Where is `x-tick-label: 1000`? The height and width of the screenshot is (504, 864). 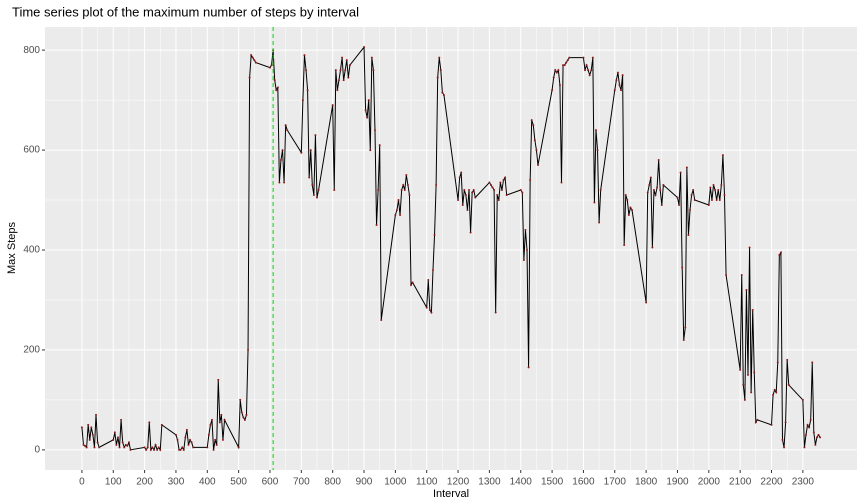 x-tick-label: 1000 is located at coordinates (395, 482).